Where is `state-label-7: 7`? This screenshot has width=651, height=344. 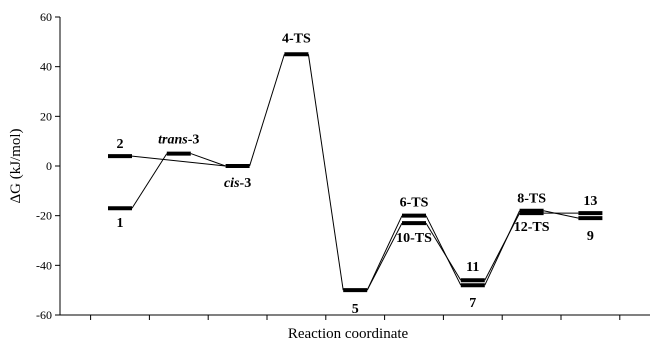 state-label-7: 7 is located at coordinates (472, 303).